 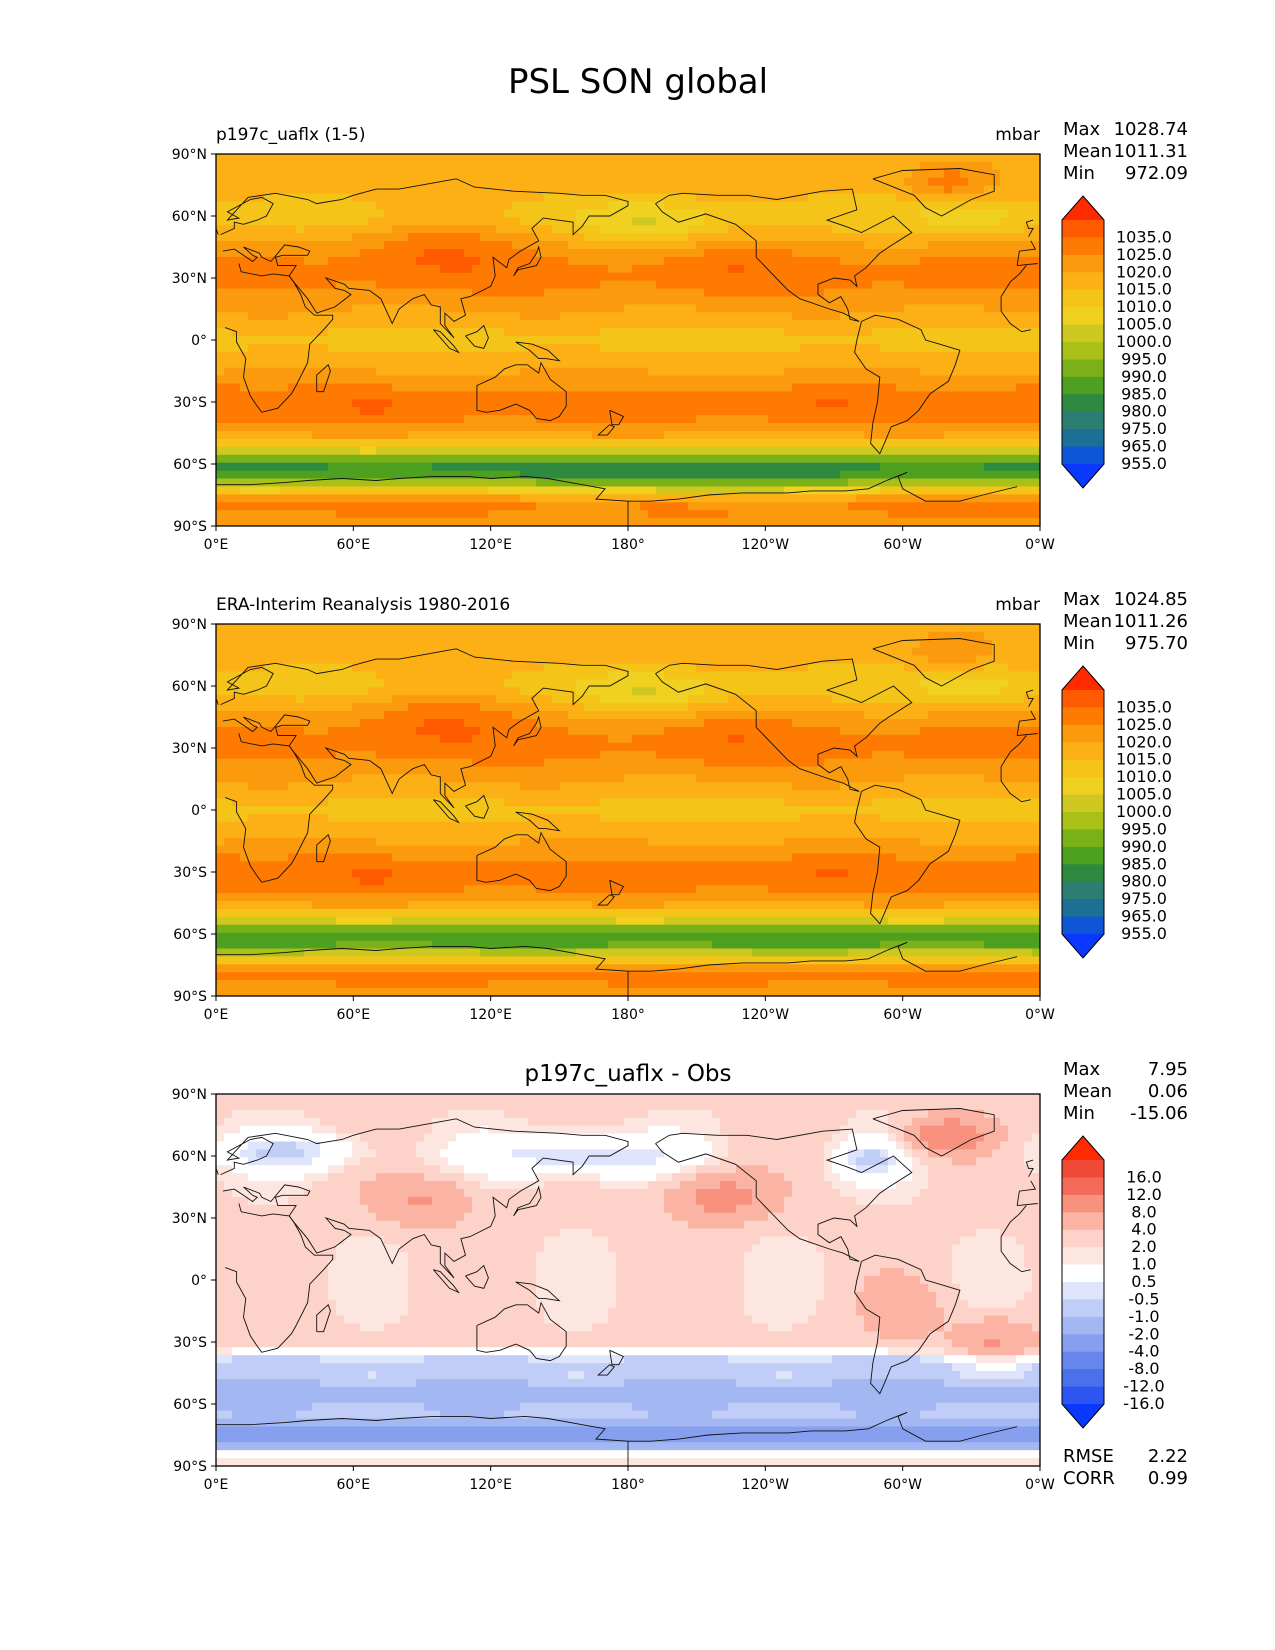 I want to click on colorbar-tick-label: 1005.0, so click(x=1144, y=794).